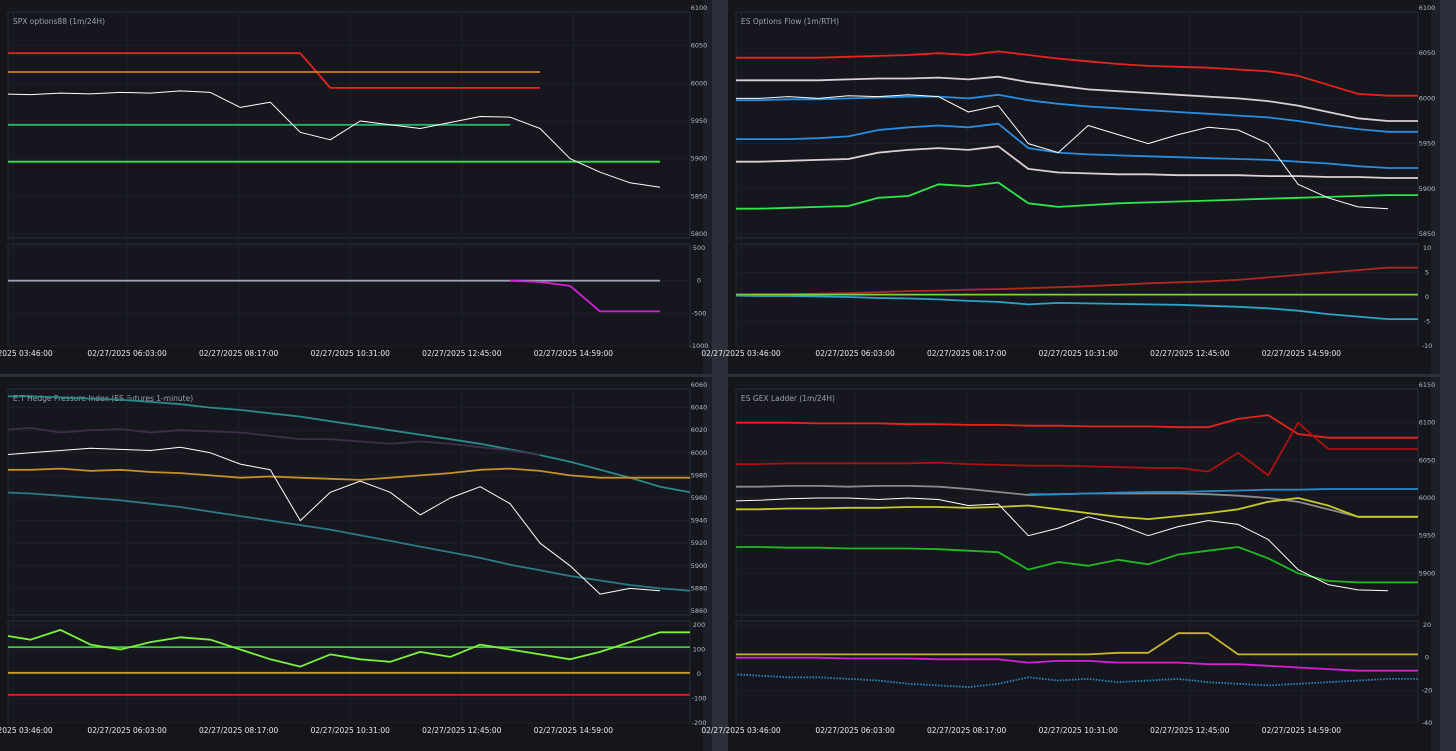 The width and height of the screenshot is (1456, 751). Describe the element at coordinates (699, 313) in the screenshot. I see `y-tick-label: -500` at that location.